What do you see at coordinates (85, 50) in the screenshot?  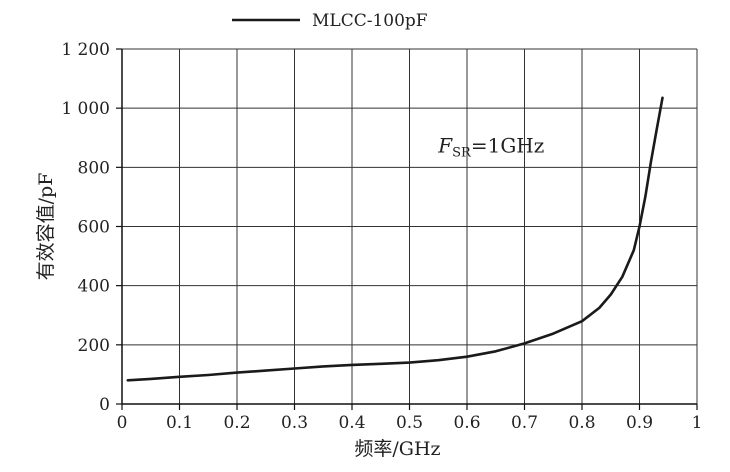 I see `y-tick-label: 1 200` at bounding box center [85, 50].